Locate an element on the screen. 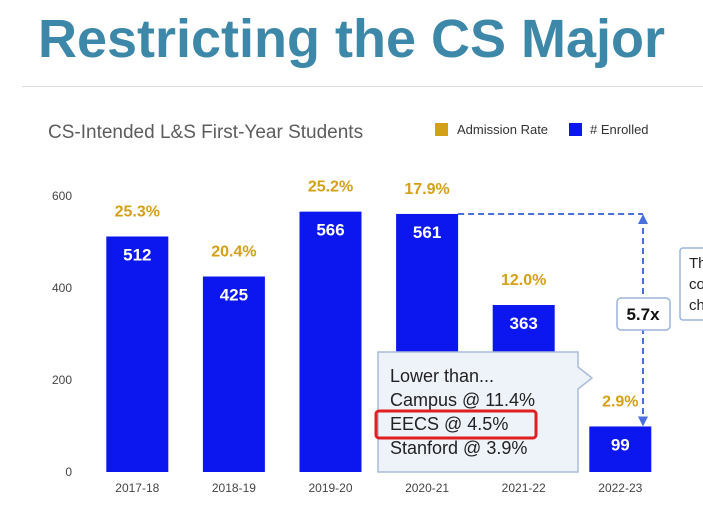 This screenshot has width=703, height=511. admission-rate-label: 17.9% is located at coordinates (426, 189).